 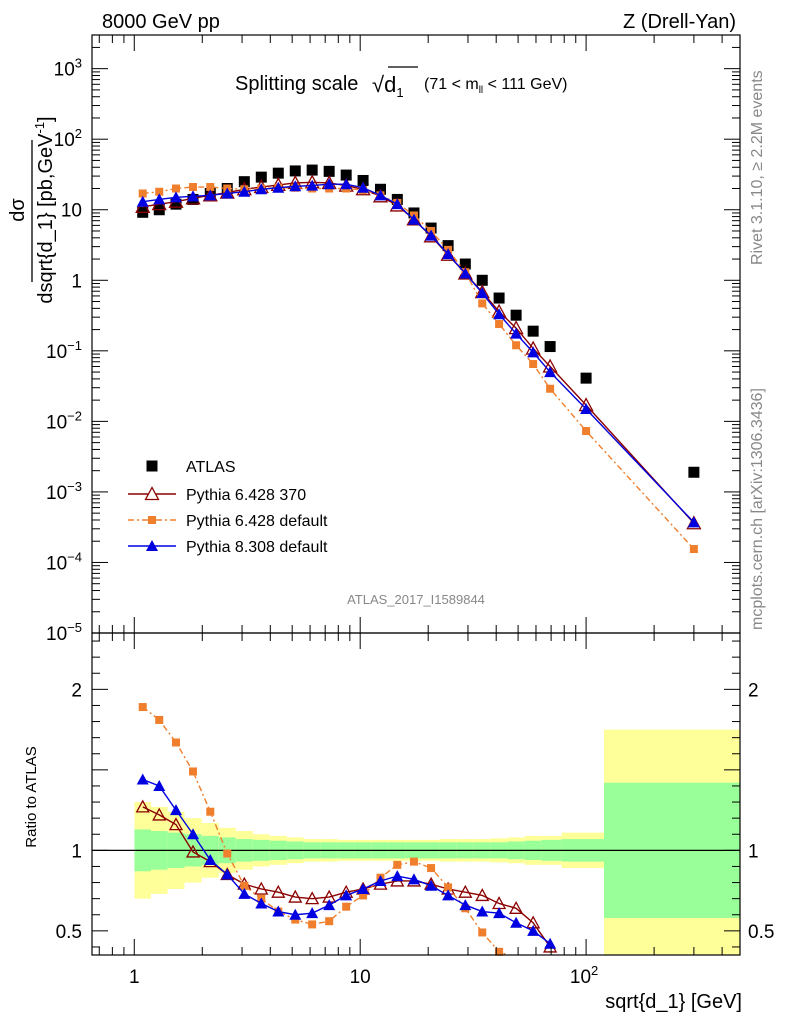 I want to click on legend-label: Pythia 6.428 370, so click(x=246, y=495).